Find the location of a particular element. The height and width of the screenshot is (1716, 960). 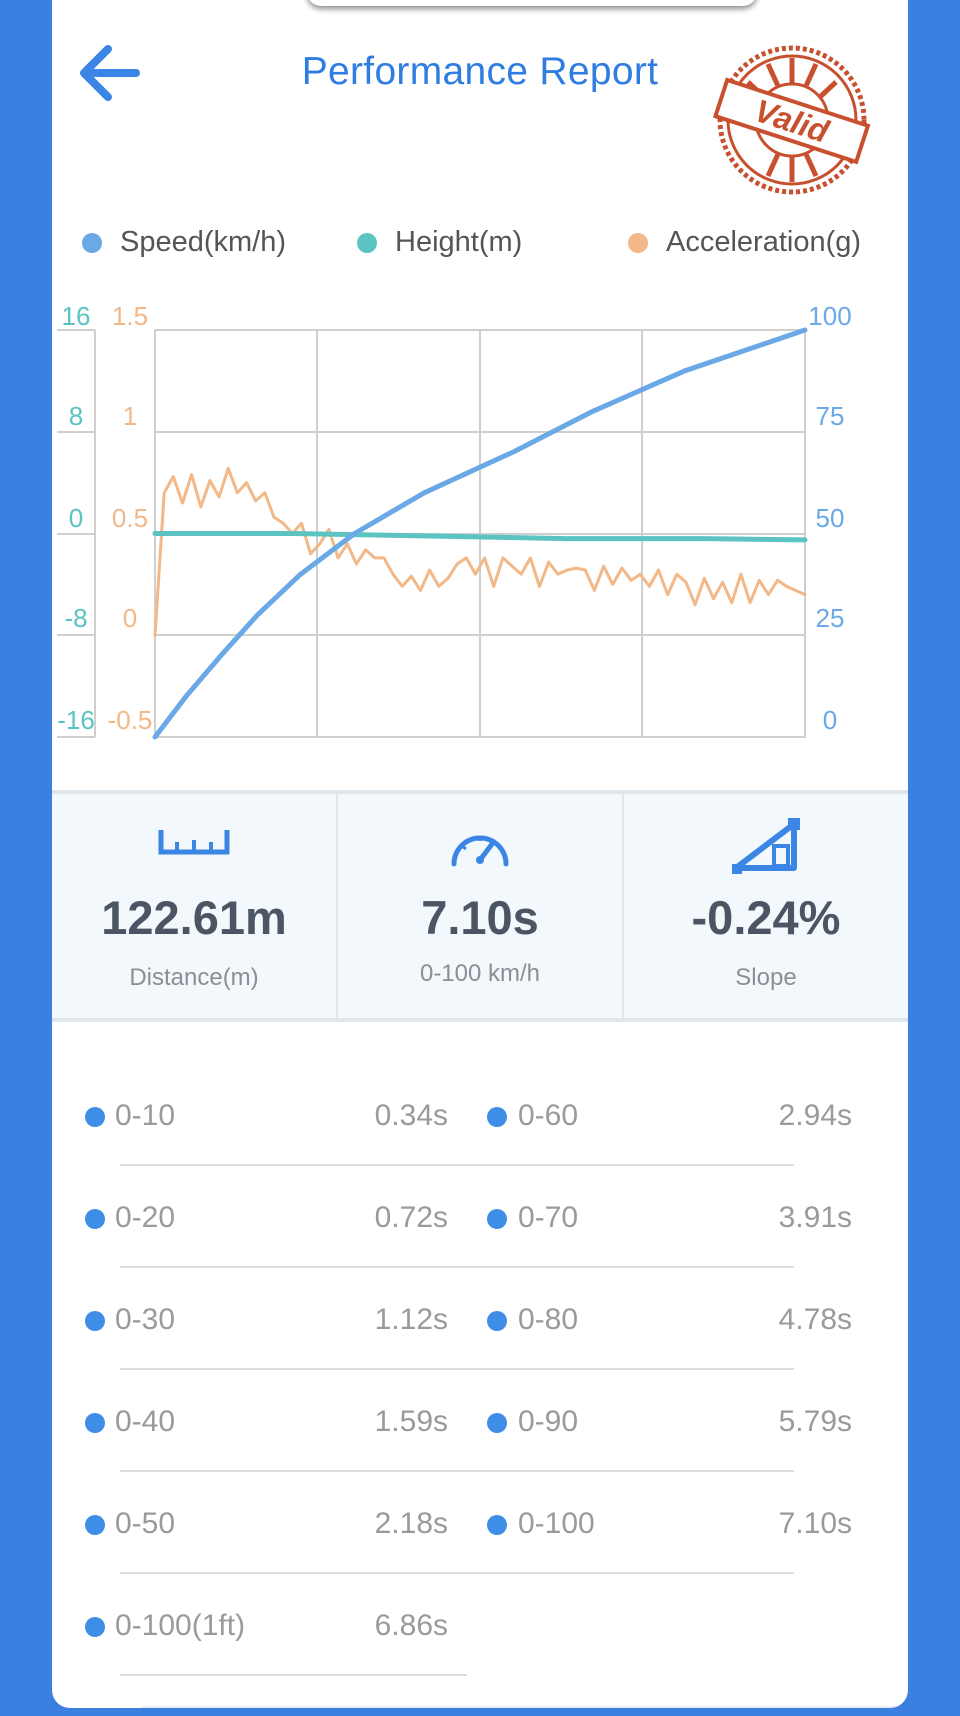

legend-speed: Speed(km/h) is located at coordinates (184, 242).